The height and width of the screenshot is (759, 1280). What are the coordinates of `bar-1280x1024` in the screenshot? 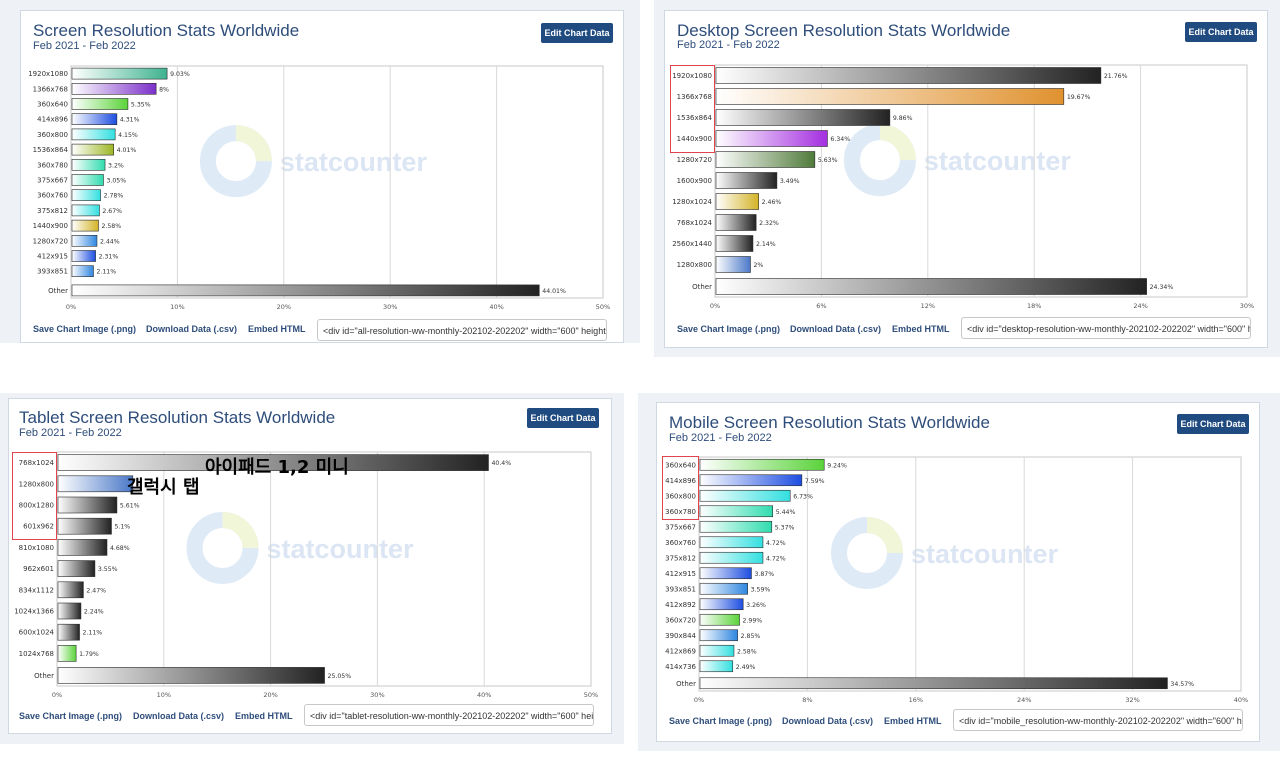 It's located at (737, 201).